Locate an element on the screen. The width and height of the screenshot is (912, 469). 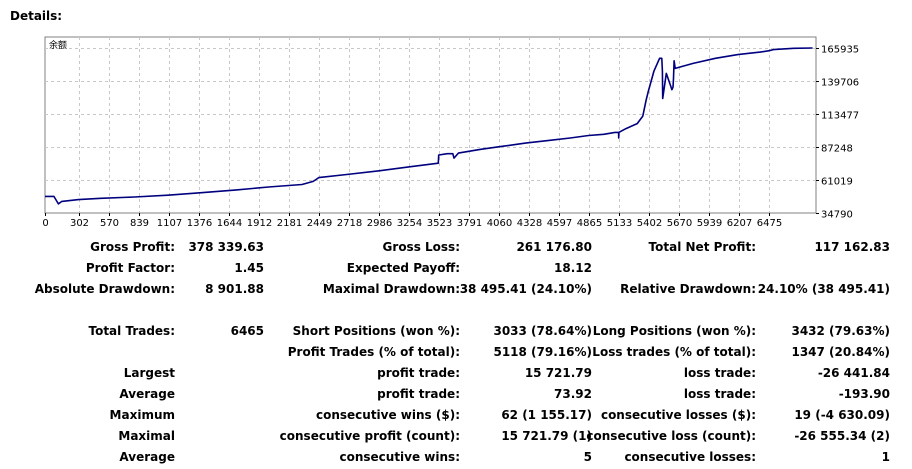
max-cons-losses-value: 19 (-4 630.09) is located at coordinates (842, 415).